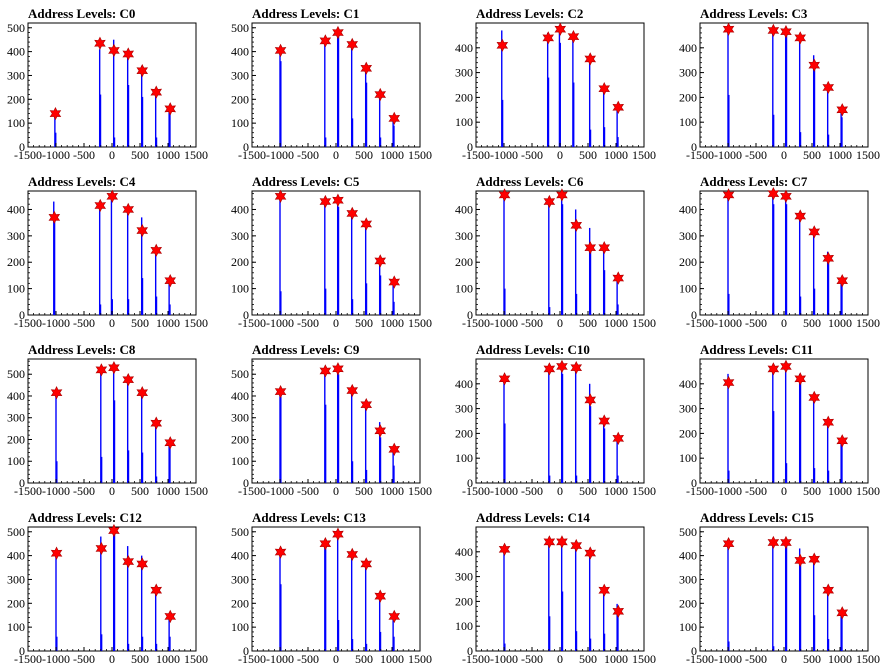 The width and height of the screenshot is (896, 672). What do you see at coordinates (240, 532) in the screenshot?
I see `y-tick-label: 500` at bounding box center [240, 532].